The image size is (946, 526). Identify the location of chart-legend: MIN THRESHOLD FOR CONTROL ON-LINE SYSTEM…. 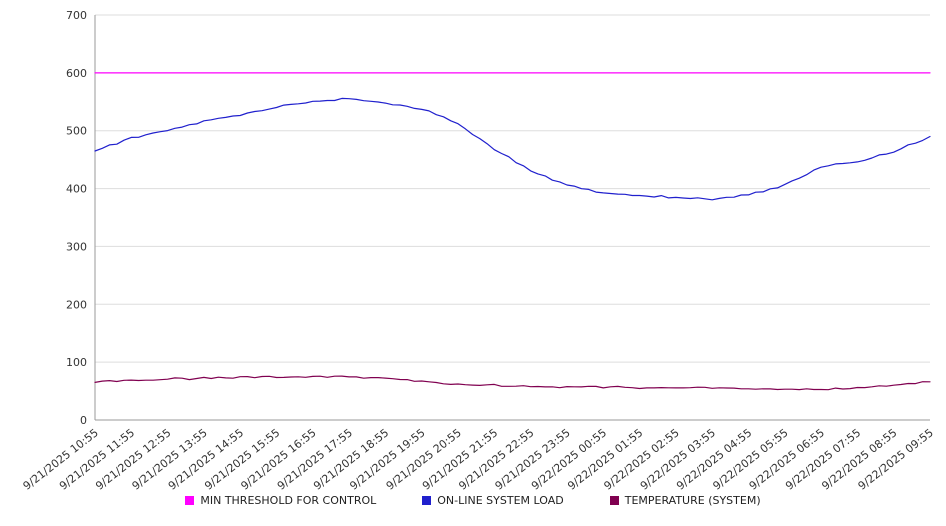
(473, 500).